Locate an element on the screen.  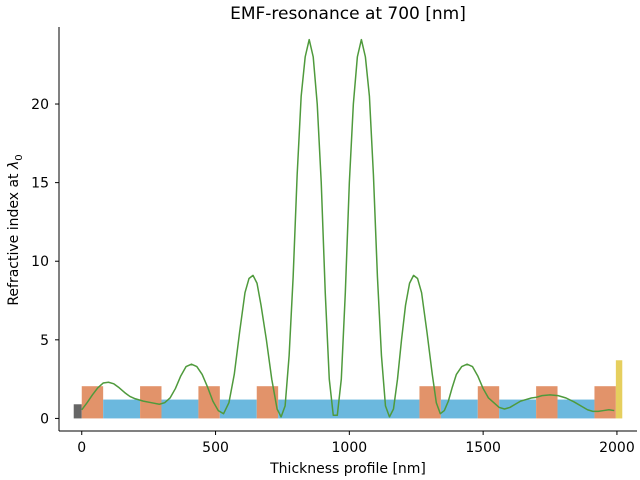
y-tick-label: 0 is located at coordinates (44, 419).